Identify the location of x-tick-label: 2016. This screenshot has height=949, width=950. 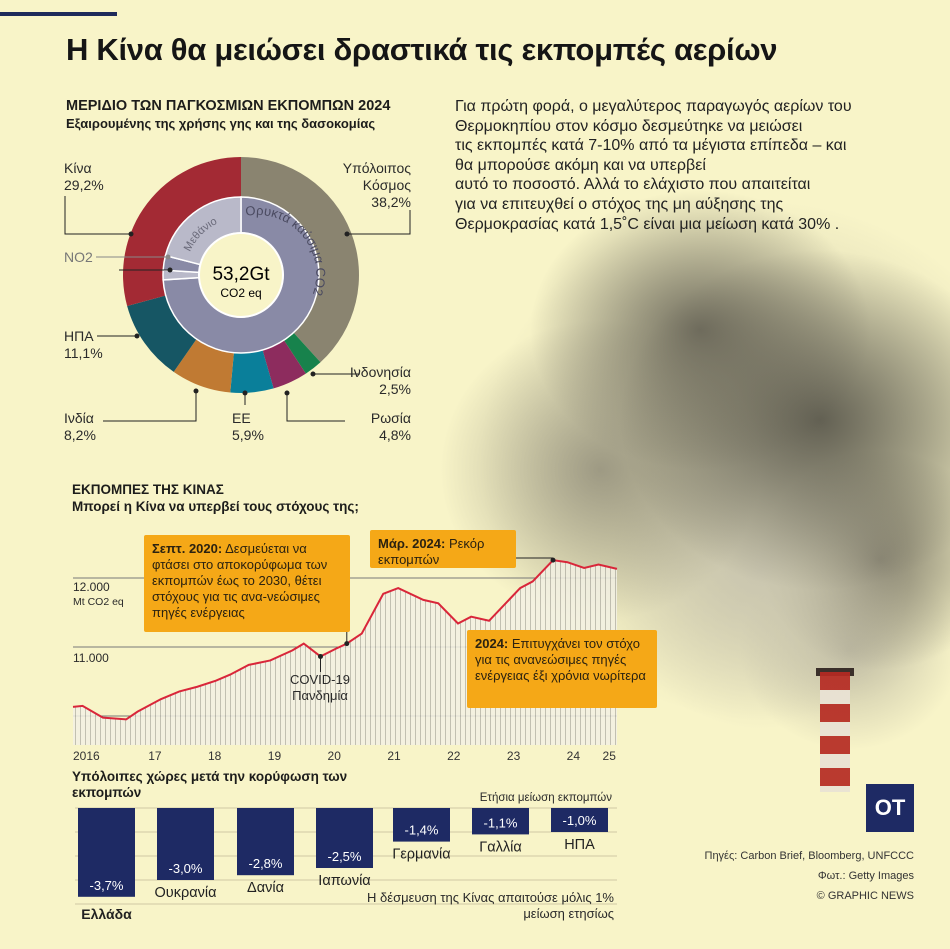
(86, 756).